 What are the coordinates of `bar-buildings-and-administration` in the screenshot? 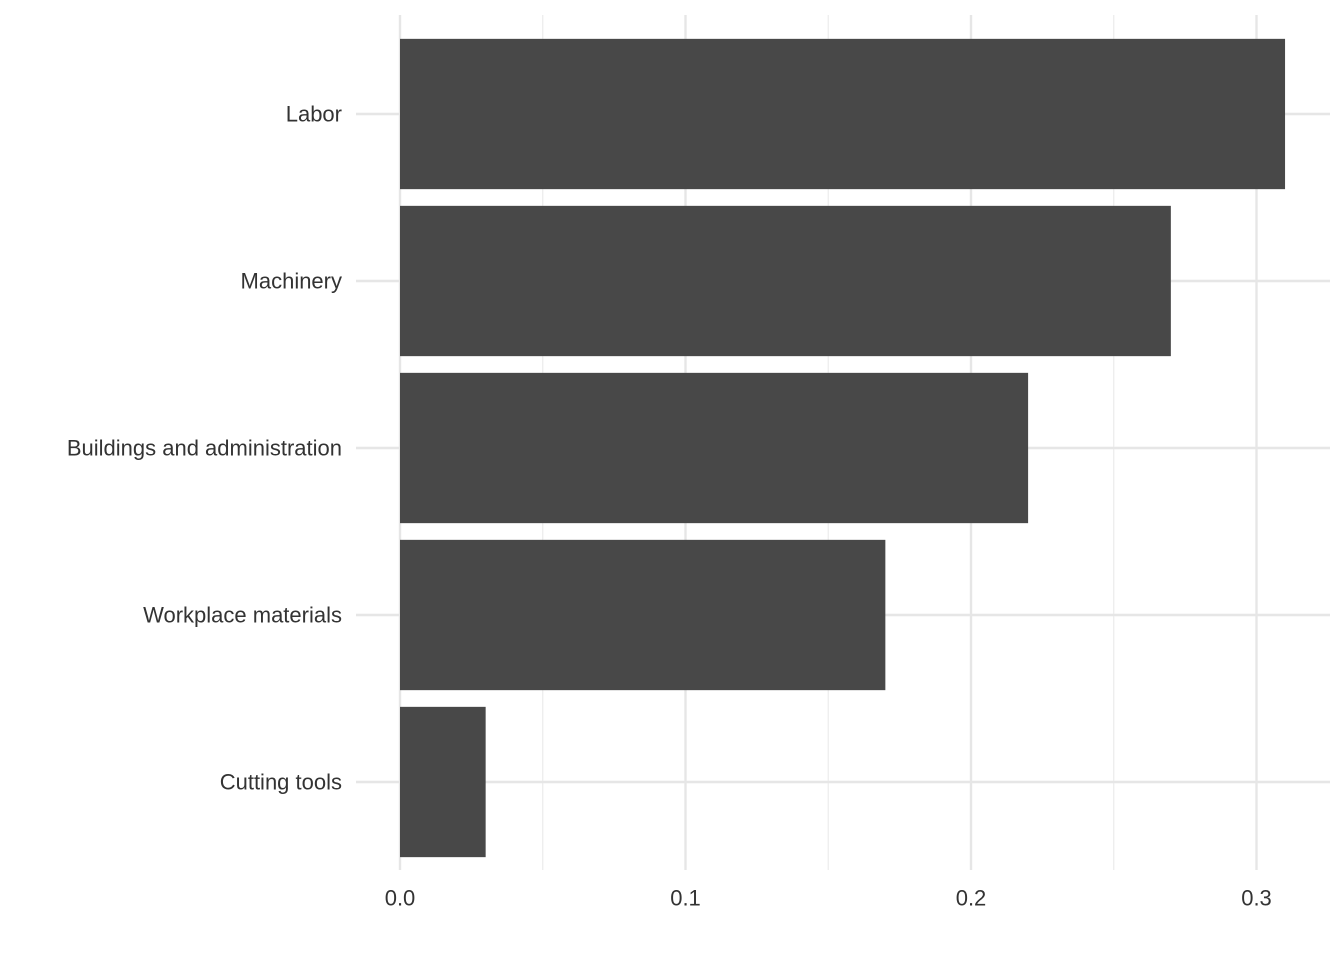 It's located at (714, 448).